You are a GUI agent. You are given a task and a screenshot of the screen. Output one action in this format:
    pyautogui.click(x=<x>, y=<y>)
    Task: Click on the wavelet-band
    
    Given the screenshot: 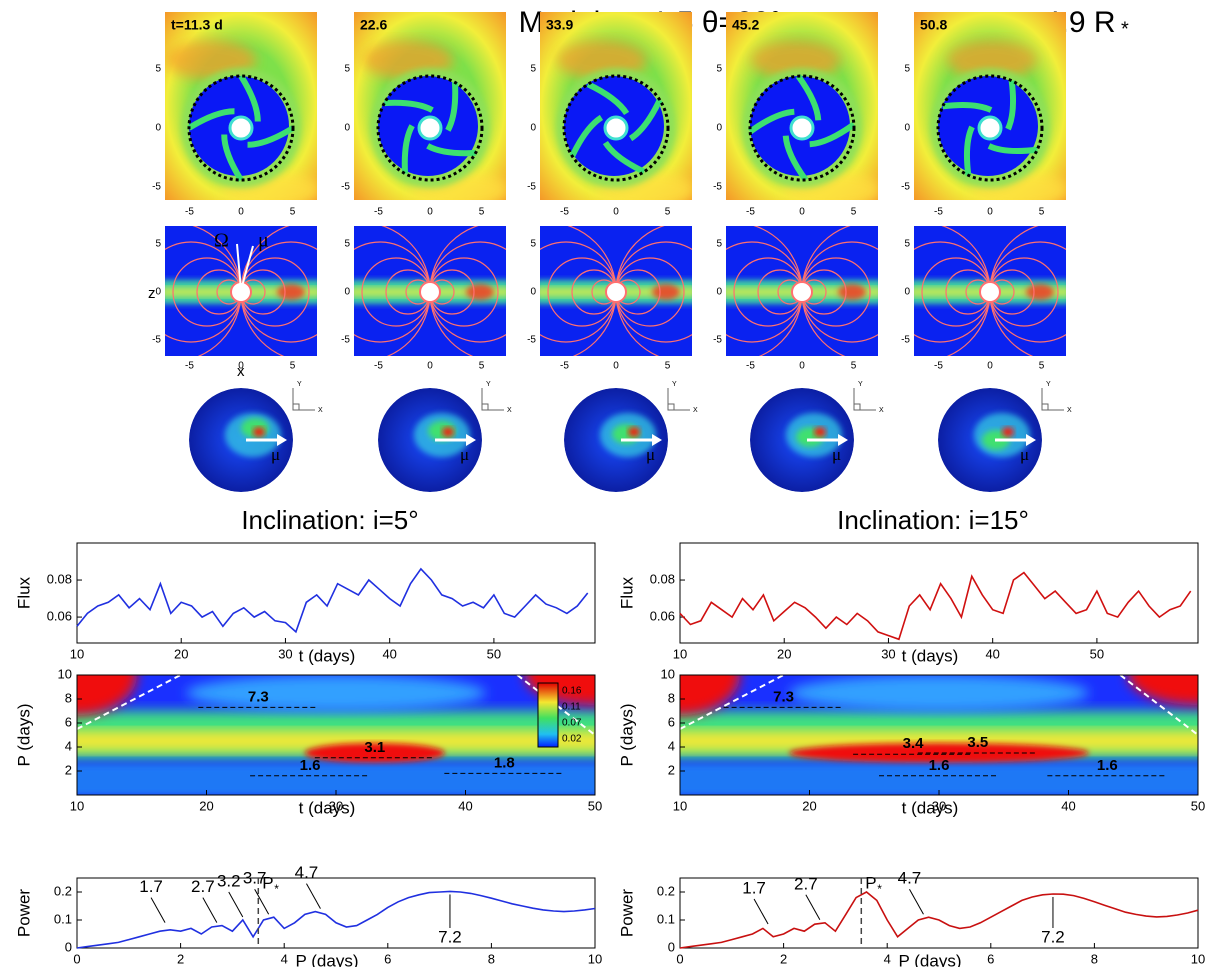 What is the action you would take?
    pyautogui.click(x=939, y=741)
    